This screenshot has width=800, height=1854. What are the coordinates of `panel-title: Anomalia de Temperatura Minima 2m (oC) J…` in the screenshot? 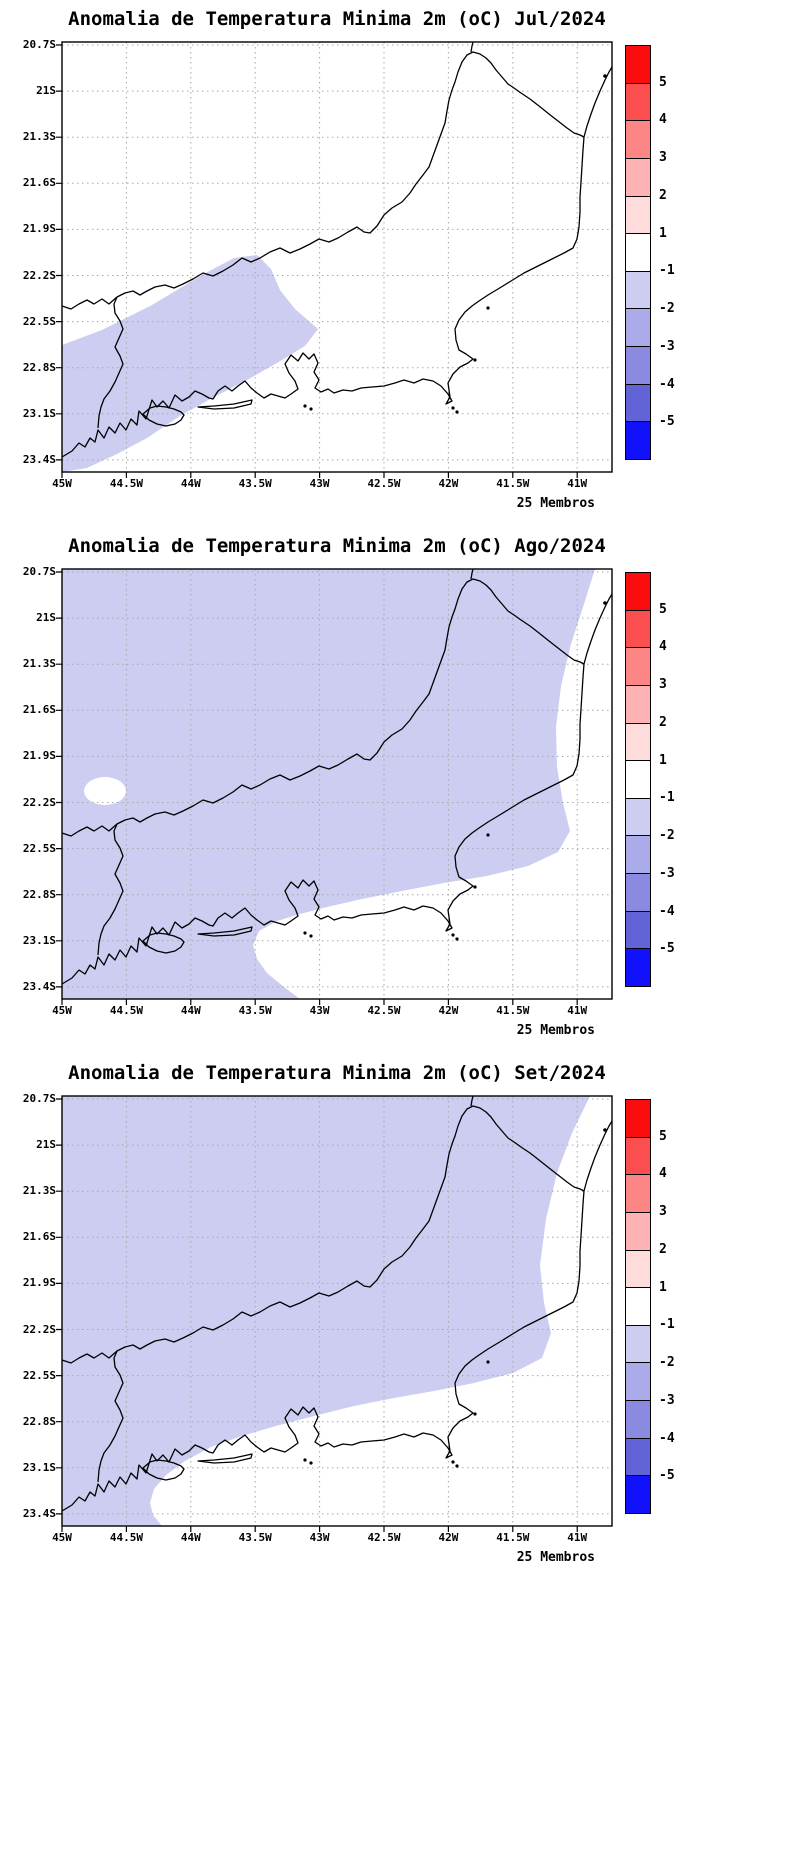 It's located at (337, 19).